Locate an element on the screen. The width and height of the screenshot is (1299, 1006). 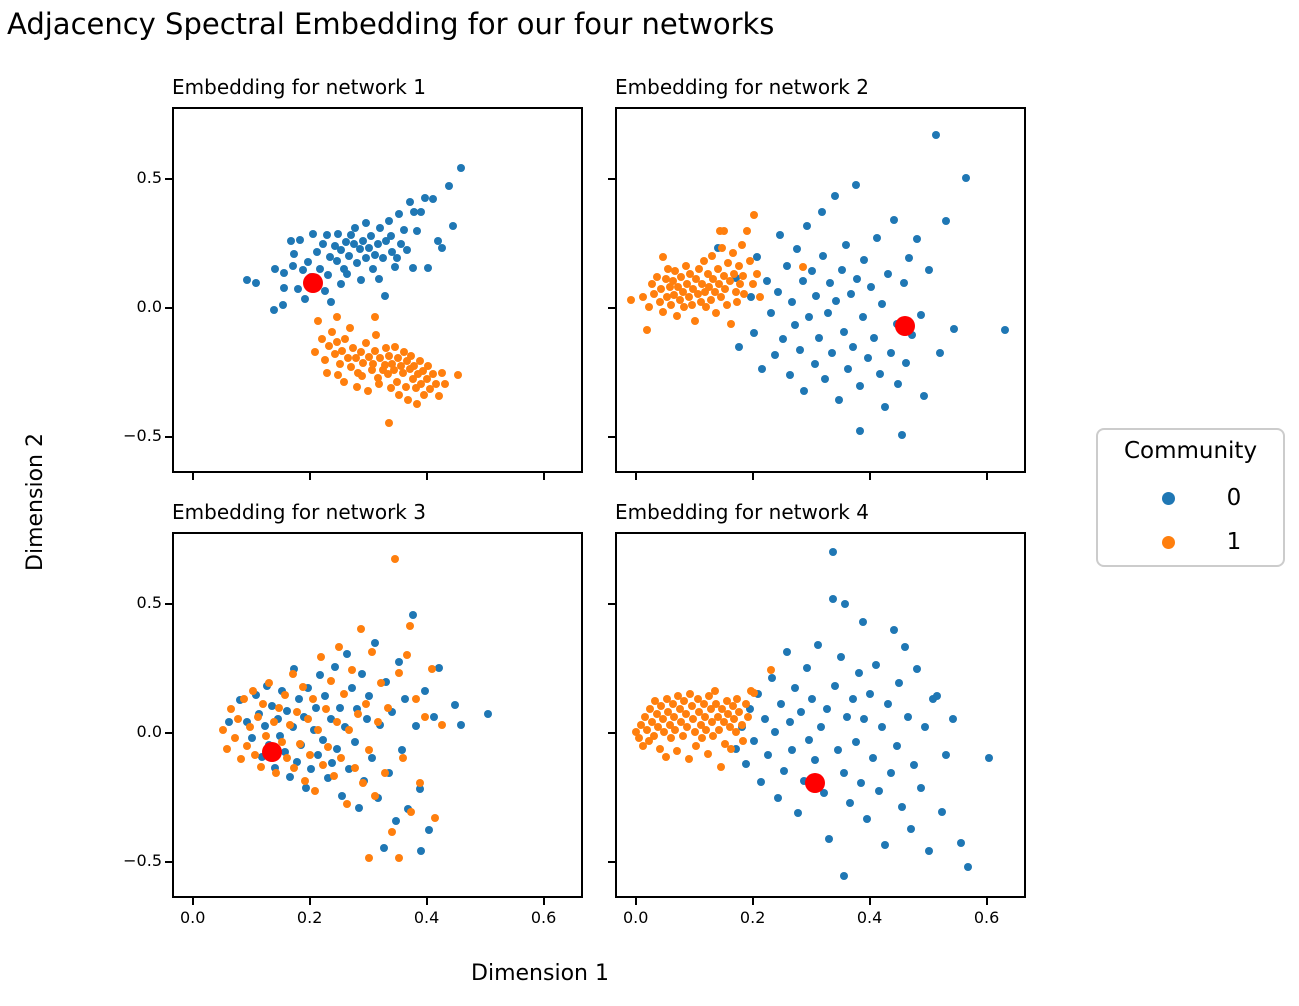
subplot-3-title: Embedding for network 3 is located at coordinates (299, 512).